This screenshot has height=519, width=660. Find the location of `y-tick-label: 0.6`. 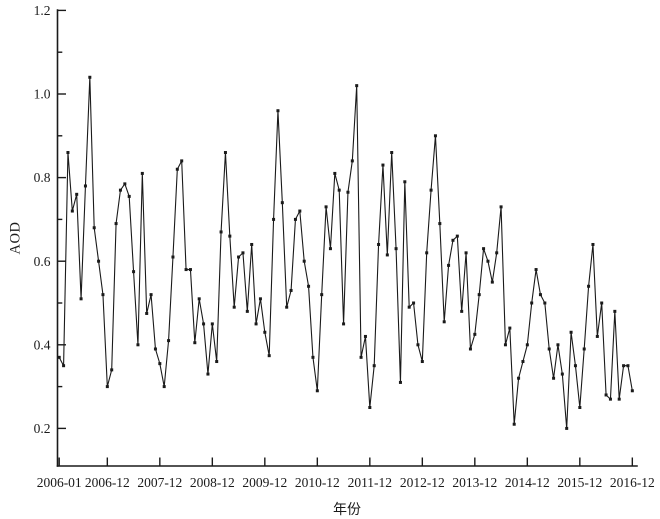

y-tick-label: 0.6 is located at coordinates (42, 261).